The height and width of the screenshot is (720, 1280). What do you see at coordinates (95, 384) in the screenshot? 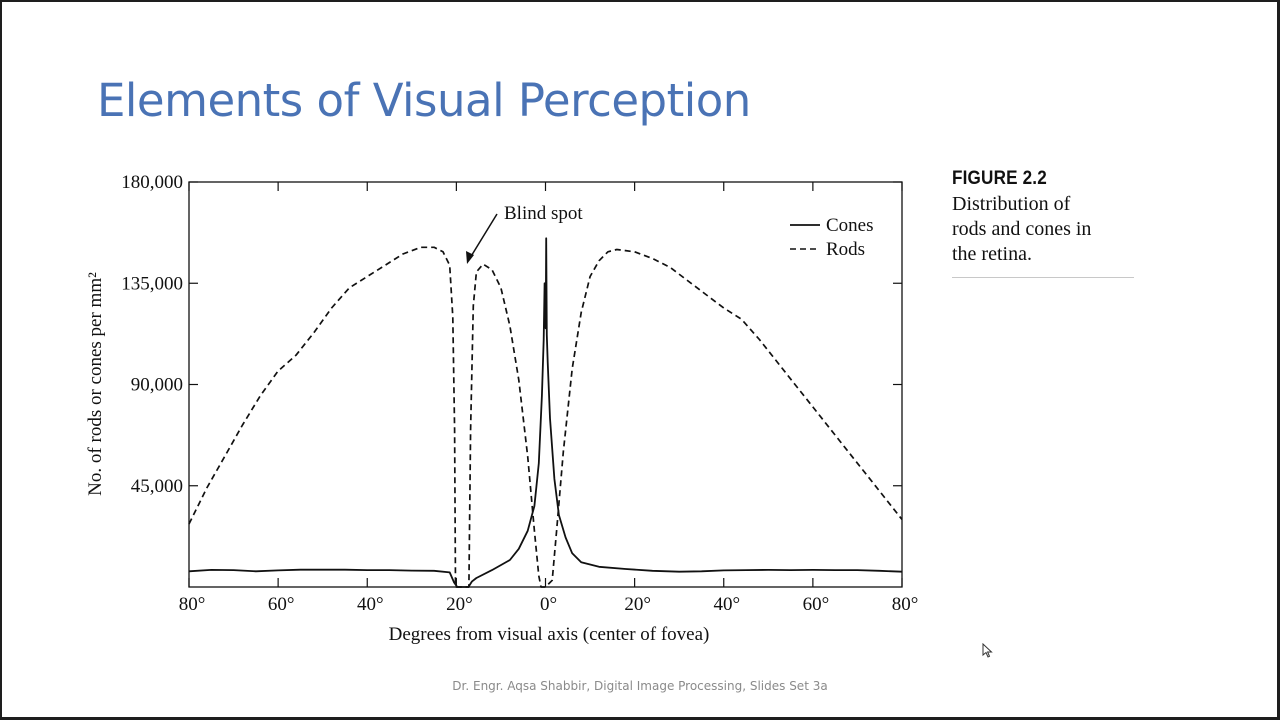
I see `y-axis-label: No. of rods or cones per mm²` at bounding box center [95, 384].